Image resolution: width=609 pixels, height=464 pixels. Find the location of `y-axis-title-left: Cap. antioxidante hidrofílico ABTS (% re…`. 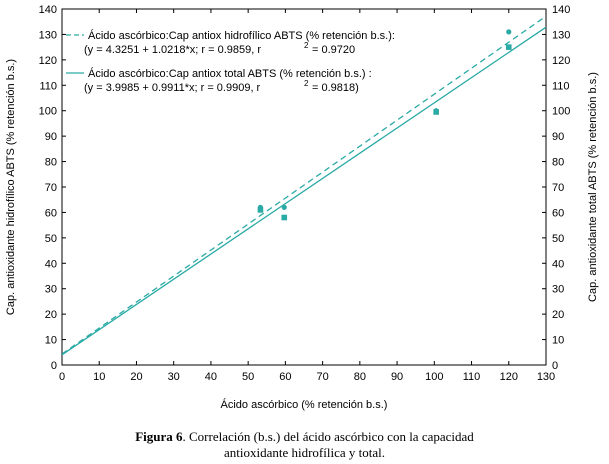

y-axis-title-left: Cap. antioxidante hidrofílico ABTS (% re… is located at coordinates (11, 187).